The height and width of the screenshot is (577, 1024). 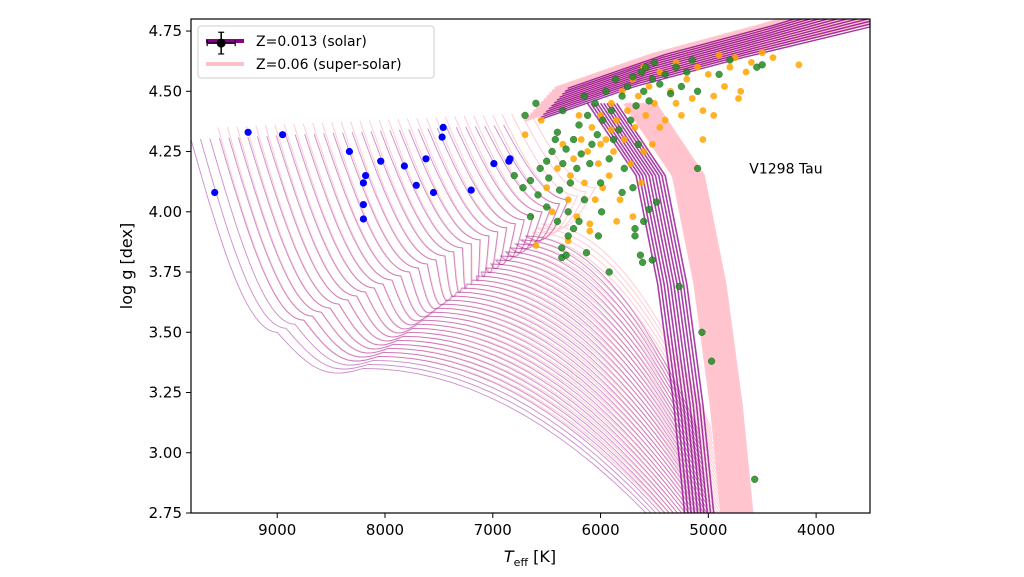 I want to click on solar-track, so click(x=596, y=279).